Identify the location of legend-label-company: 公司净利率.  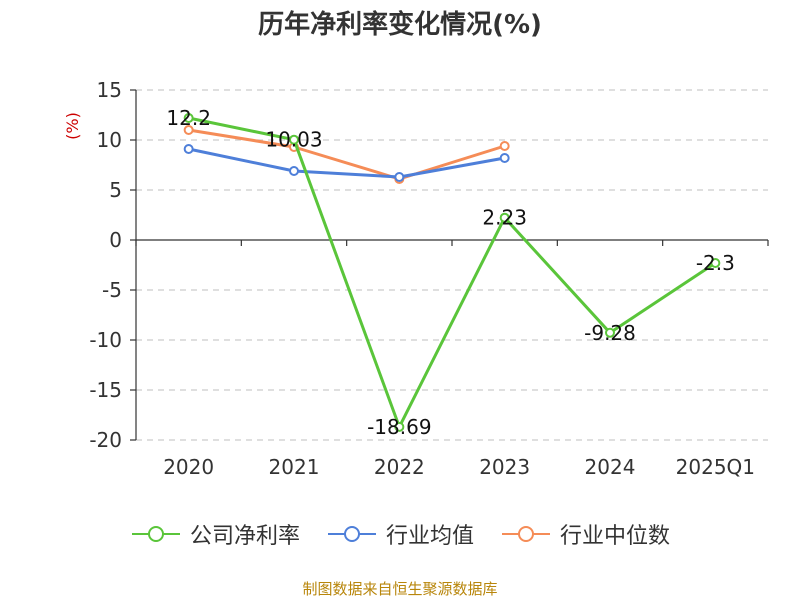
(244, 536).